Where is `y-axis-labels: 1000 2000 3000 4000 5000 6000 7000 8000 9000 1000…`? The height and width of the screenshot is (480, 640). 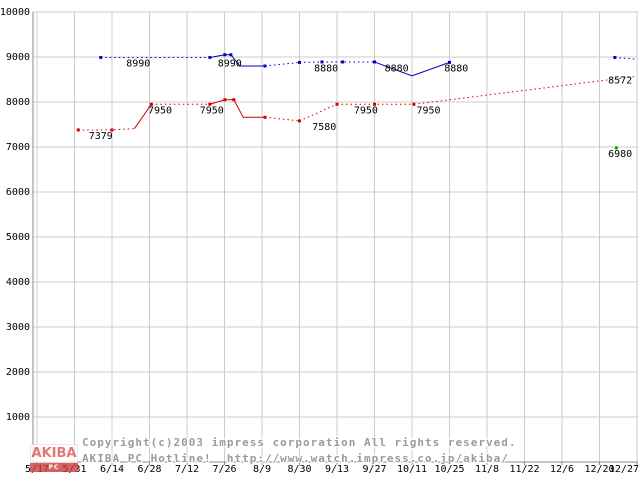
y-axis-labels: 1000 2000 3000 4000 5000 6000 7000 8000 9000 1000… is located at coordinates (15, 215).